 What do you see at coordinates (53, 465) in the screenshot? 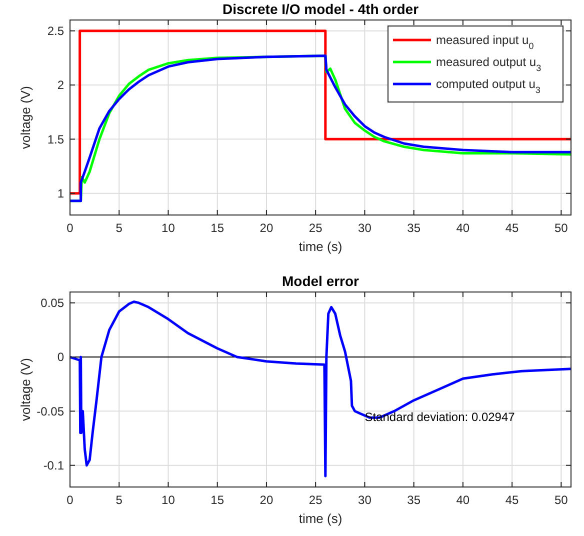
I see `y-tick-label: -0.1` at bounding box center [53, 465].